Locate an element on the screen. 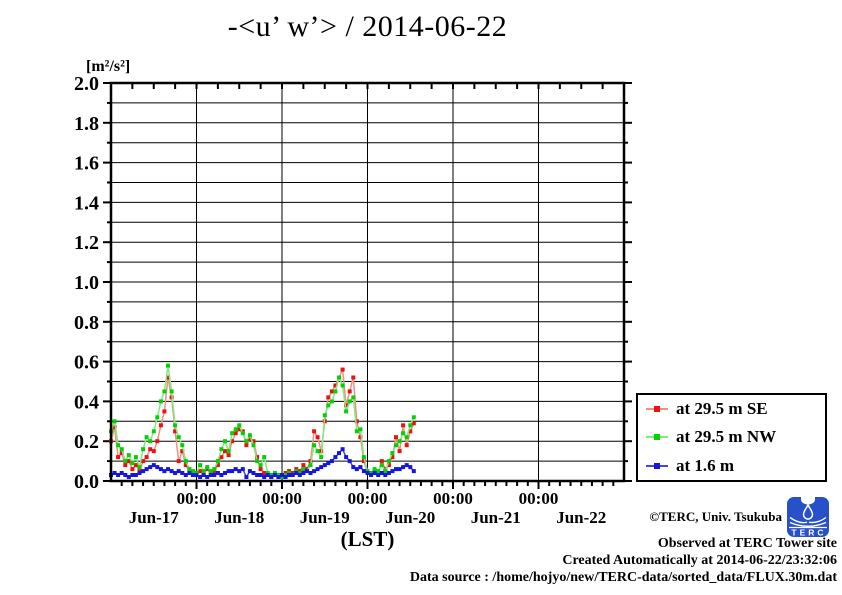 Image resolution: width=842 pixels, height=595 pixels. footer-observed-at: Observed at TERC Tower site is located at coordinates (747, 543).